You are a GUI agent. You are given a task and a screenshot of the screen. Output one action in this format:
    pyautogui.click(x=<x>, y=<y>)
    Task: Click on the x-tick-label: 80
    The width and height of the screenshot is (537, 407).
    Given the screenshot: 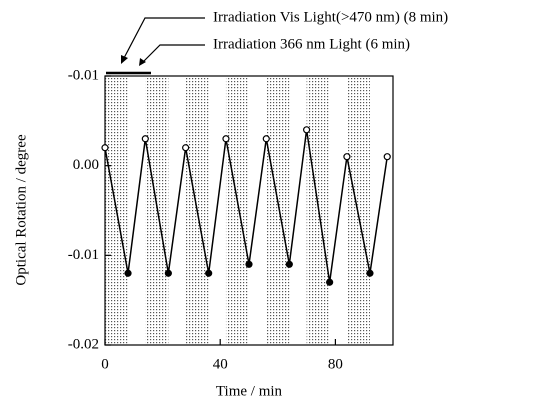 What is the action you would take?
    pyautogui.click(x=335, y=364)
    